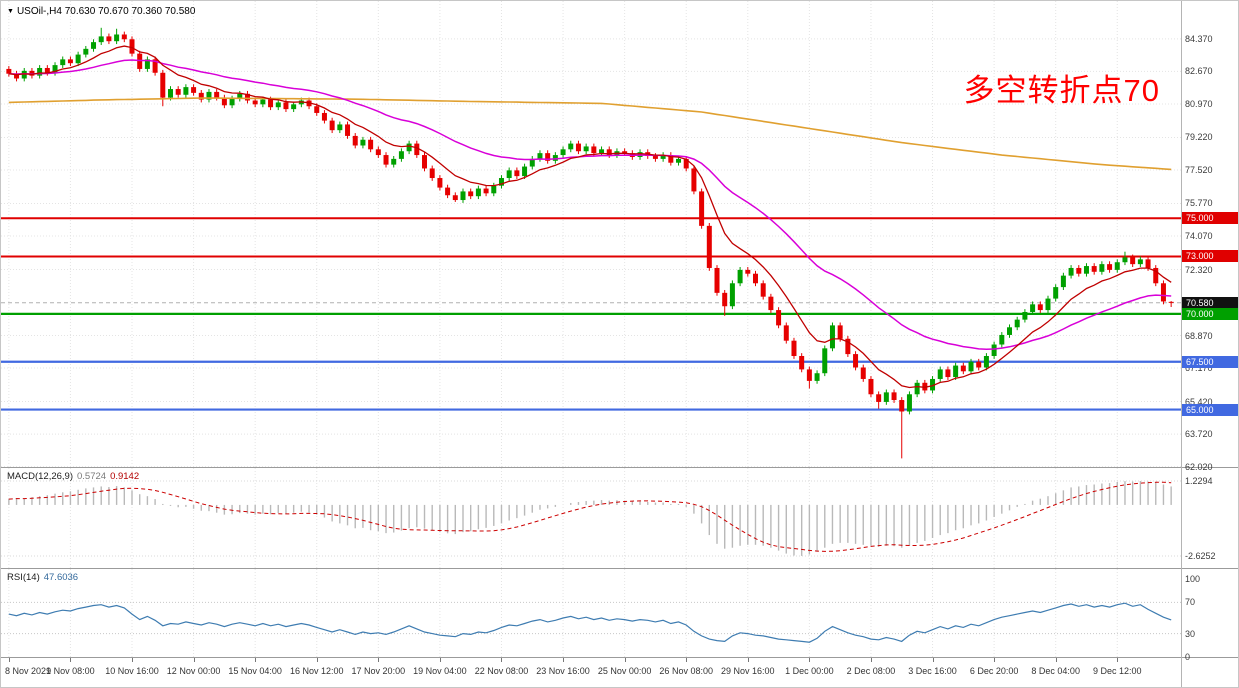 The width and height of the screenshot is (1239, 688). What do you see at coordinates (1210, 518) in the screenshot?
I see `macd-axis: 1.2294 -2.6252` at bounding box center [1210, 518].